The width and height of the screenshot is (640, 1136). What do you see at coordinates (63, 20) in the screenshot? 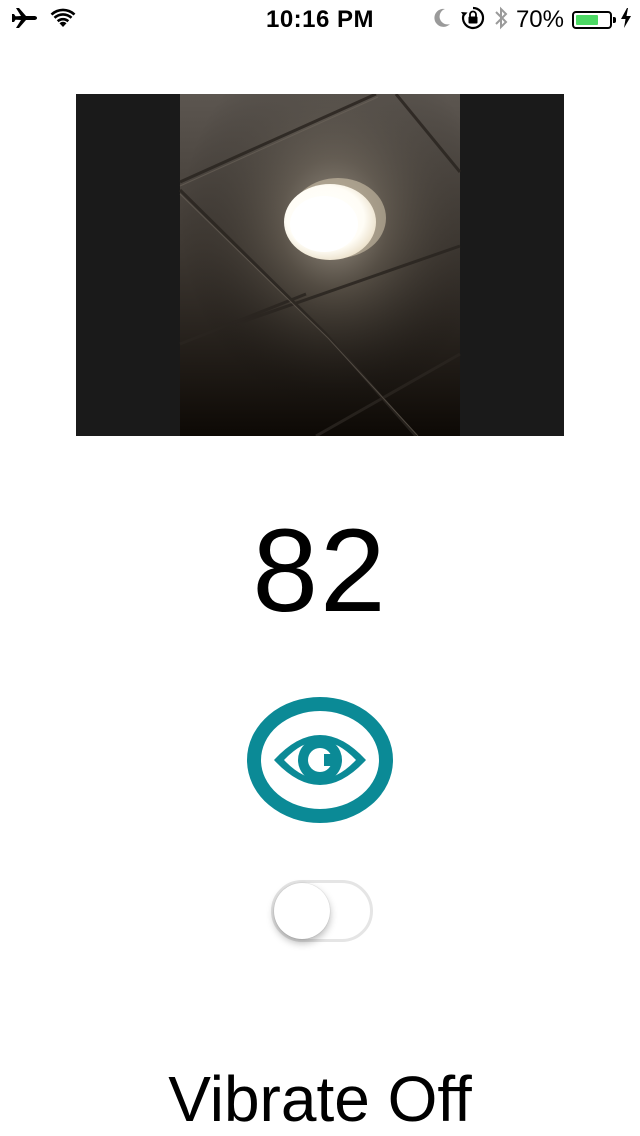
I see `wifi-icon` at bounding box center [63, 20].